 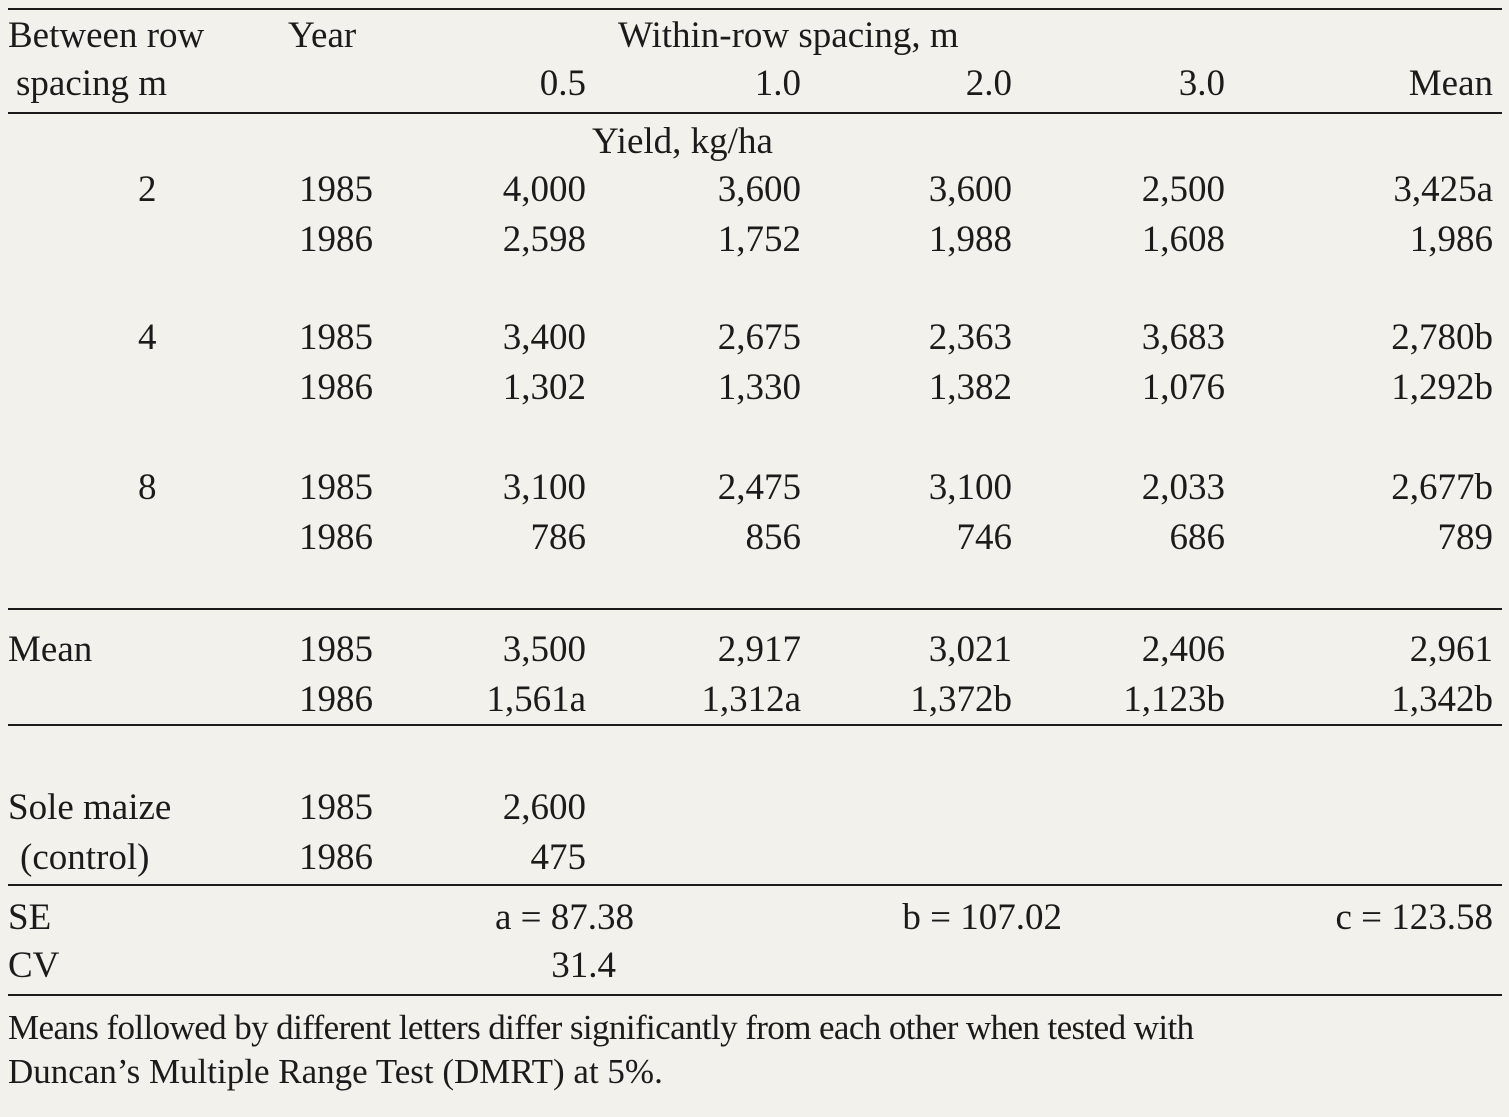 I want to click on cell-3-0: 1,076, so click(x=1183, y=387).